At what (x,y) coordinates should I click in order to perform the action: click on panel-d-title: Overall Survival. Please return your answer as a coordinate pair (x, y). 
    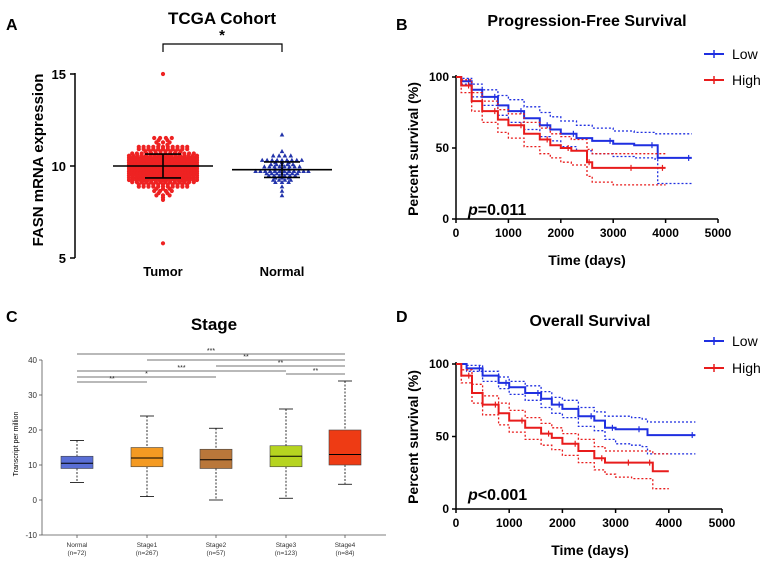
    Looking at the image, I should click on (590, 321).